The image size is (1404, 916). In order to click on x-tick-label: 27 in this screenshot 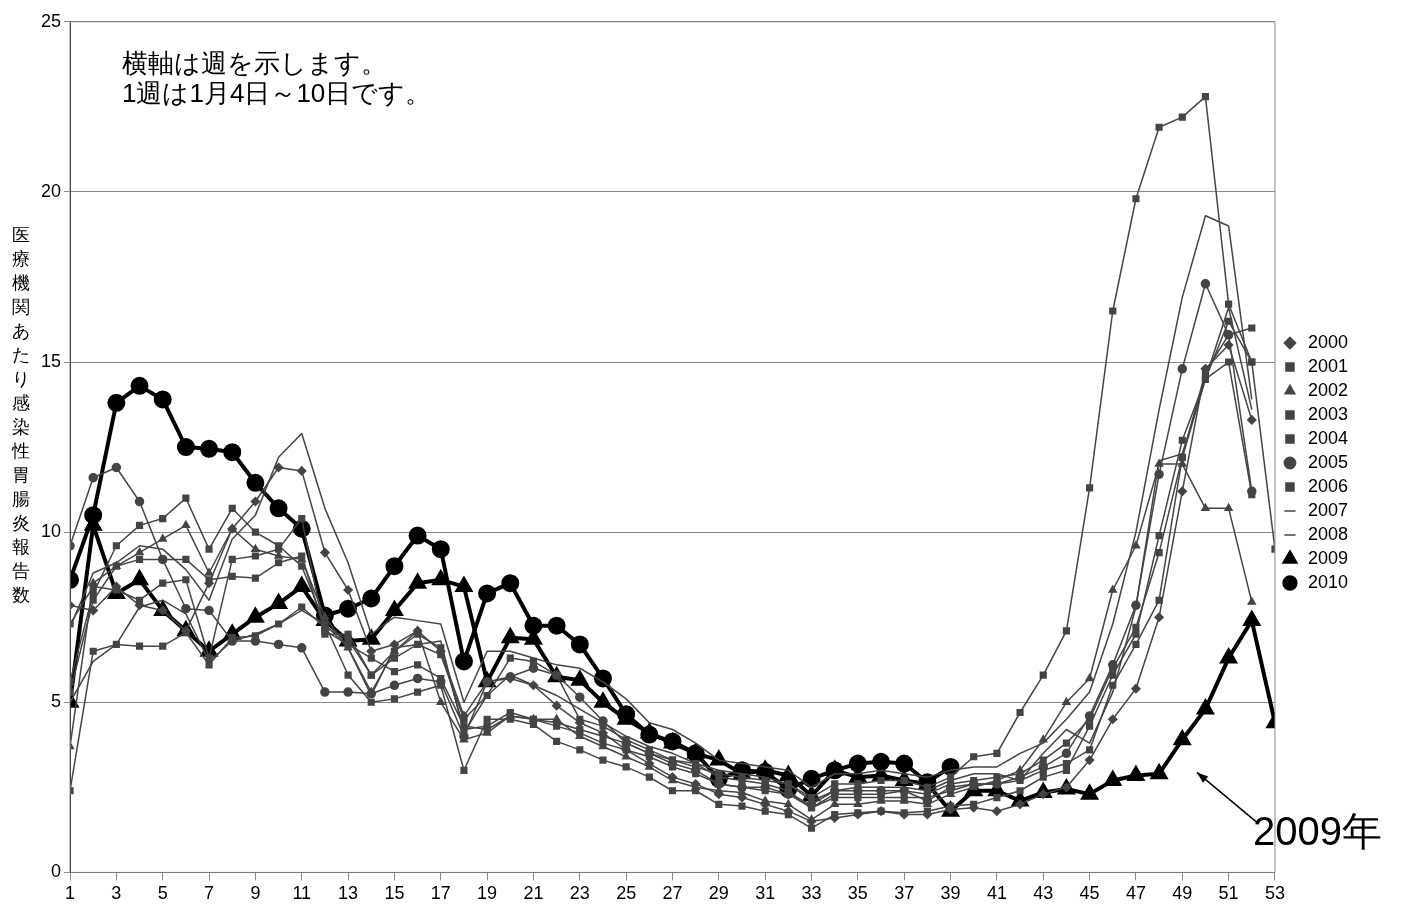, I will do `click(672, 893)`.